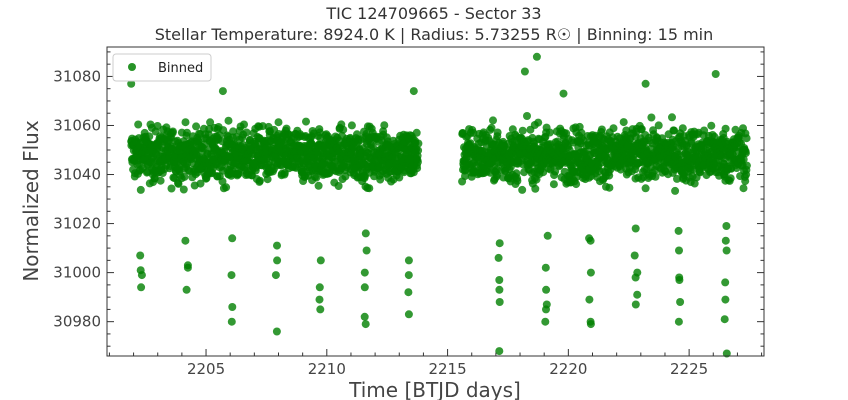 This screenshot has width=848, height=400. What do you see at coordinates (206, 369) in the screenshot?
I see `x-tick-label: 2205` at bounding box center [206, 369].